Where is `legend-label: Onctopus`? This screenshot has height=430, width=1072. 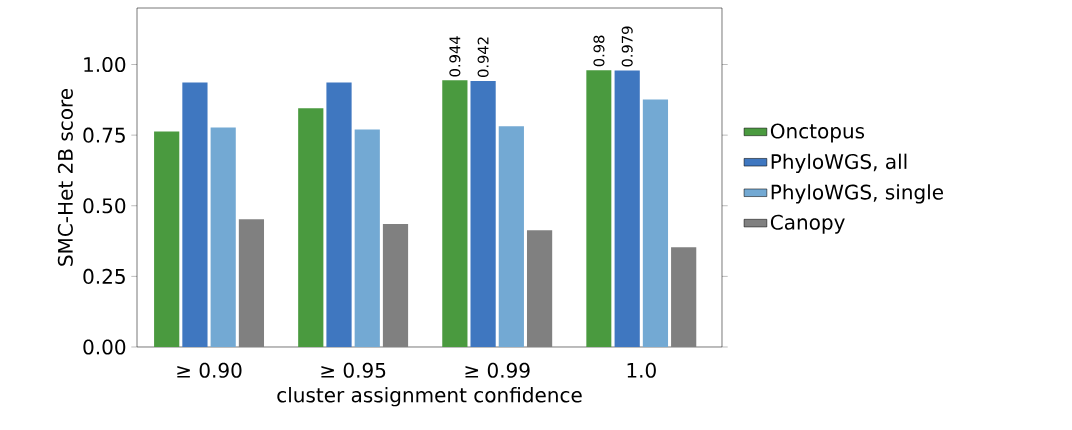 legend-label: Onctopus is located at coordinates (817, 133).